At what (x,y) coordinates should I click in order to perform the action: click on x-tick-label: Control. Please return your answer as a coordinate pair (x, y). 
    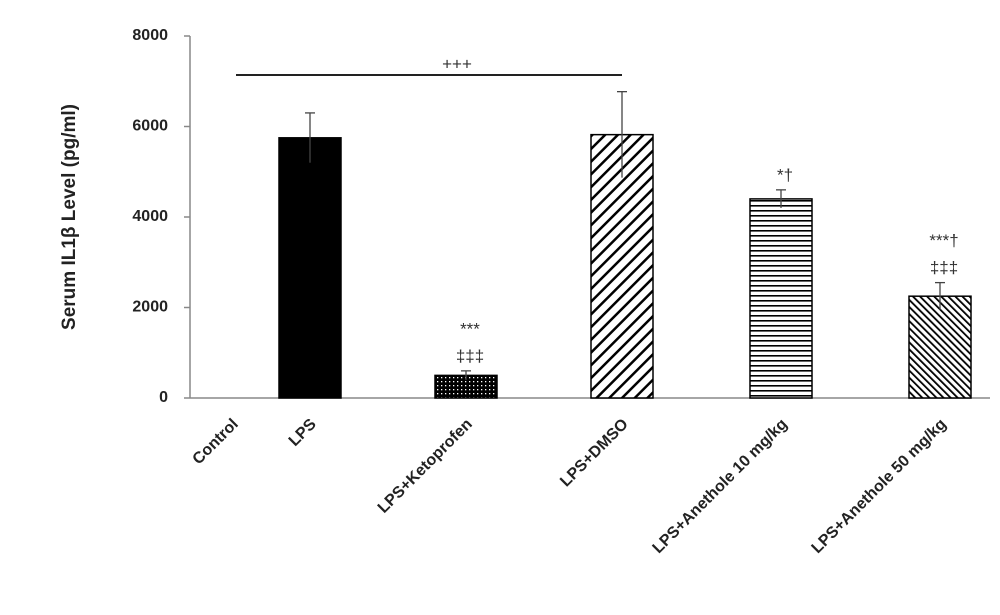
    Looking at the image, I should click on (216, 442).